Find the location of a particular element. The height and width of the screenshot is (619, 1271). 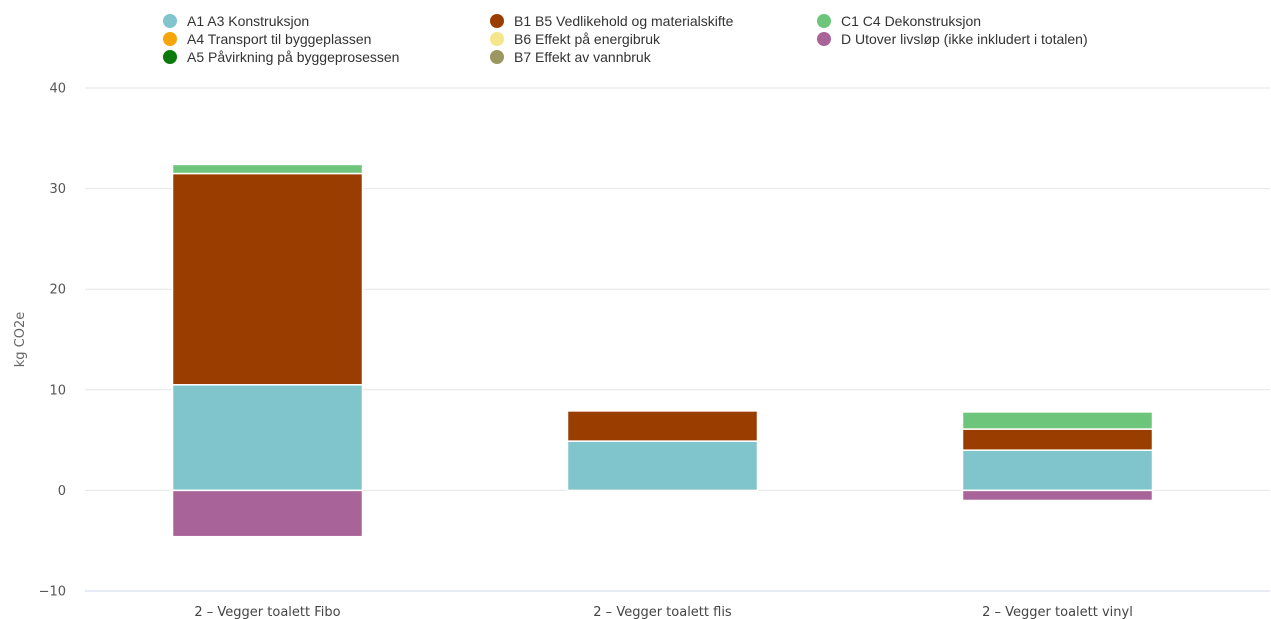

legend-item: A4 Transport til byggeplassen is located at coordinates (267, 39).